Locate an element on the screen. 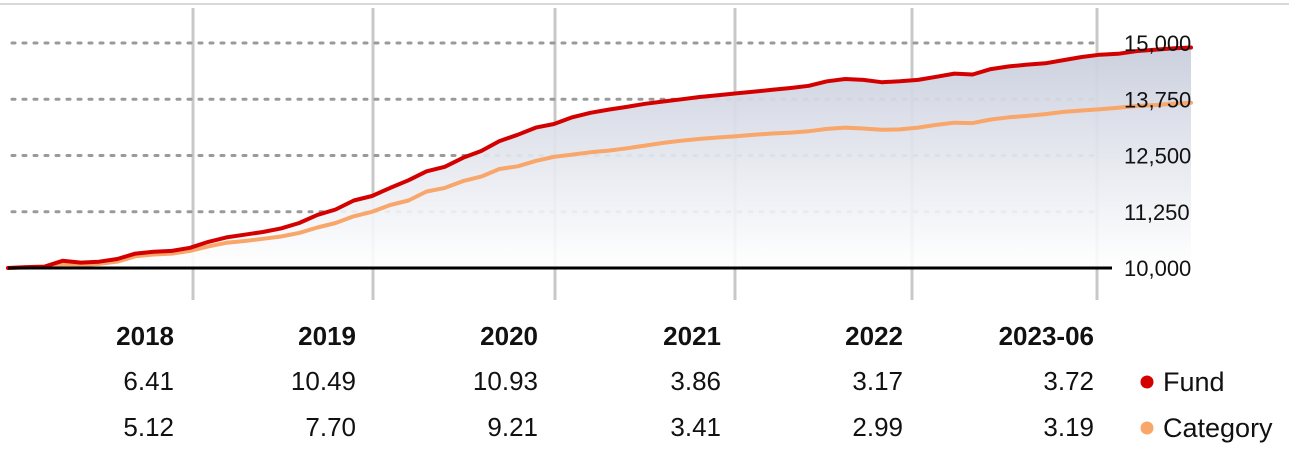 The width and height of the screenshot is (1289, 463). category-return-value: 9.21 is located at coordinates (512, 427).